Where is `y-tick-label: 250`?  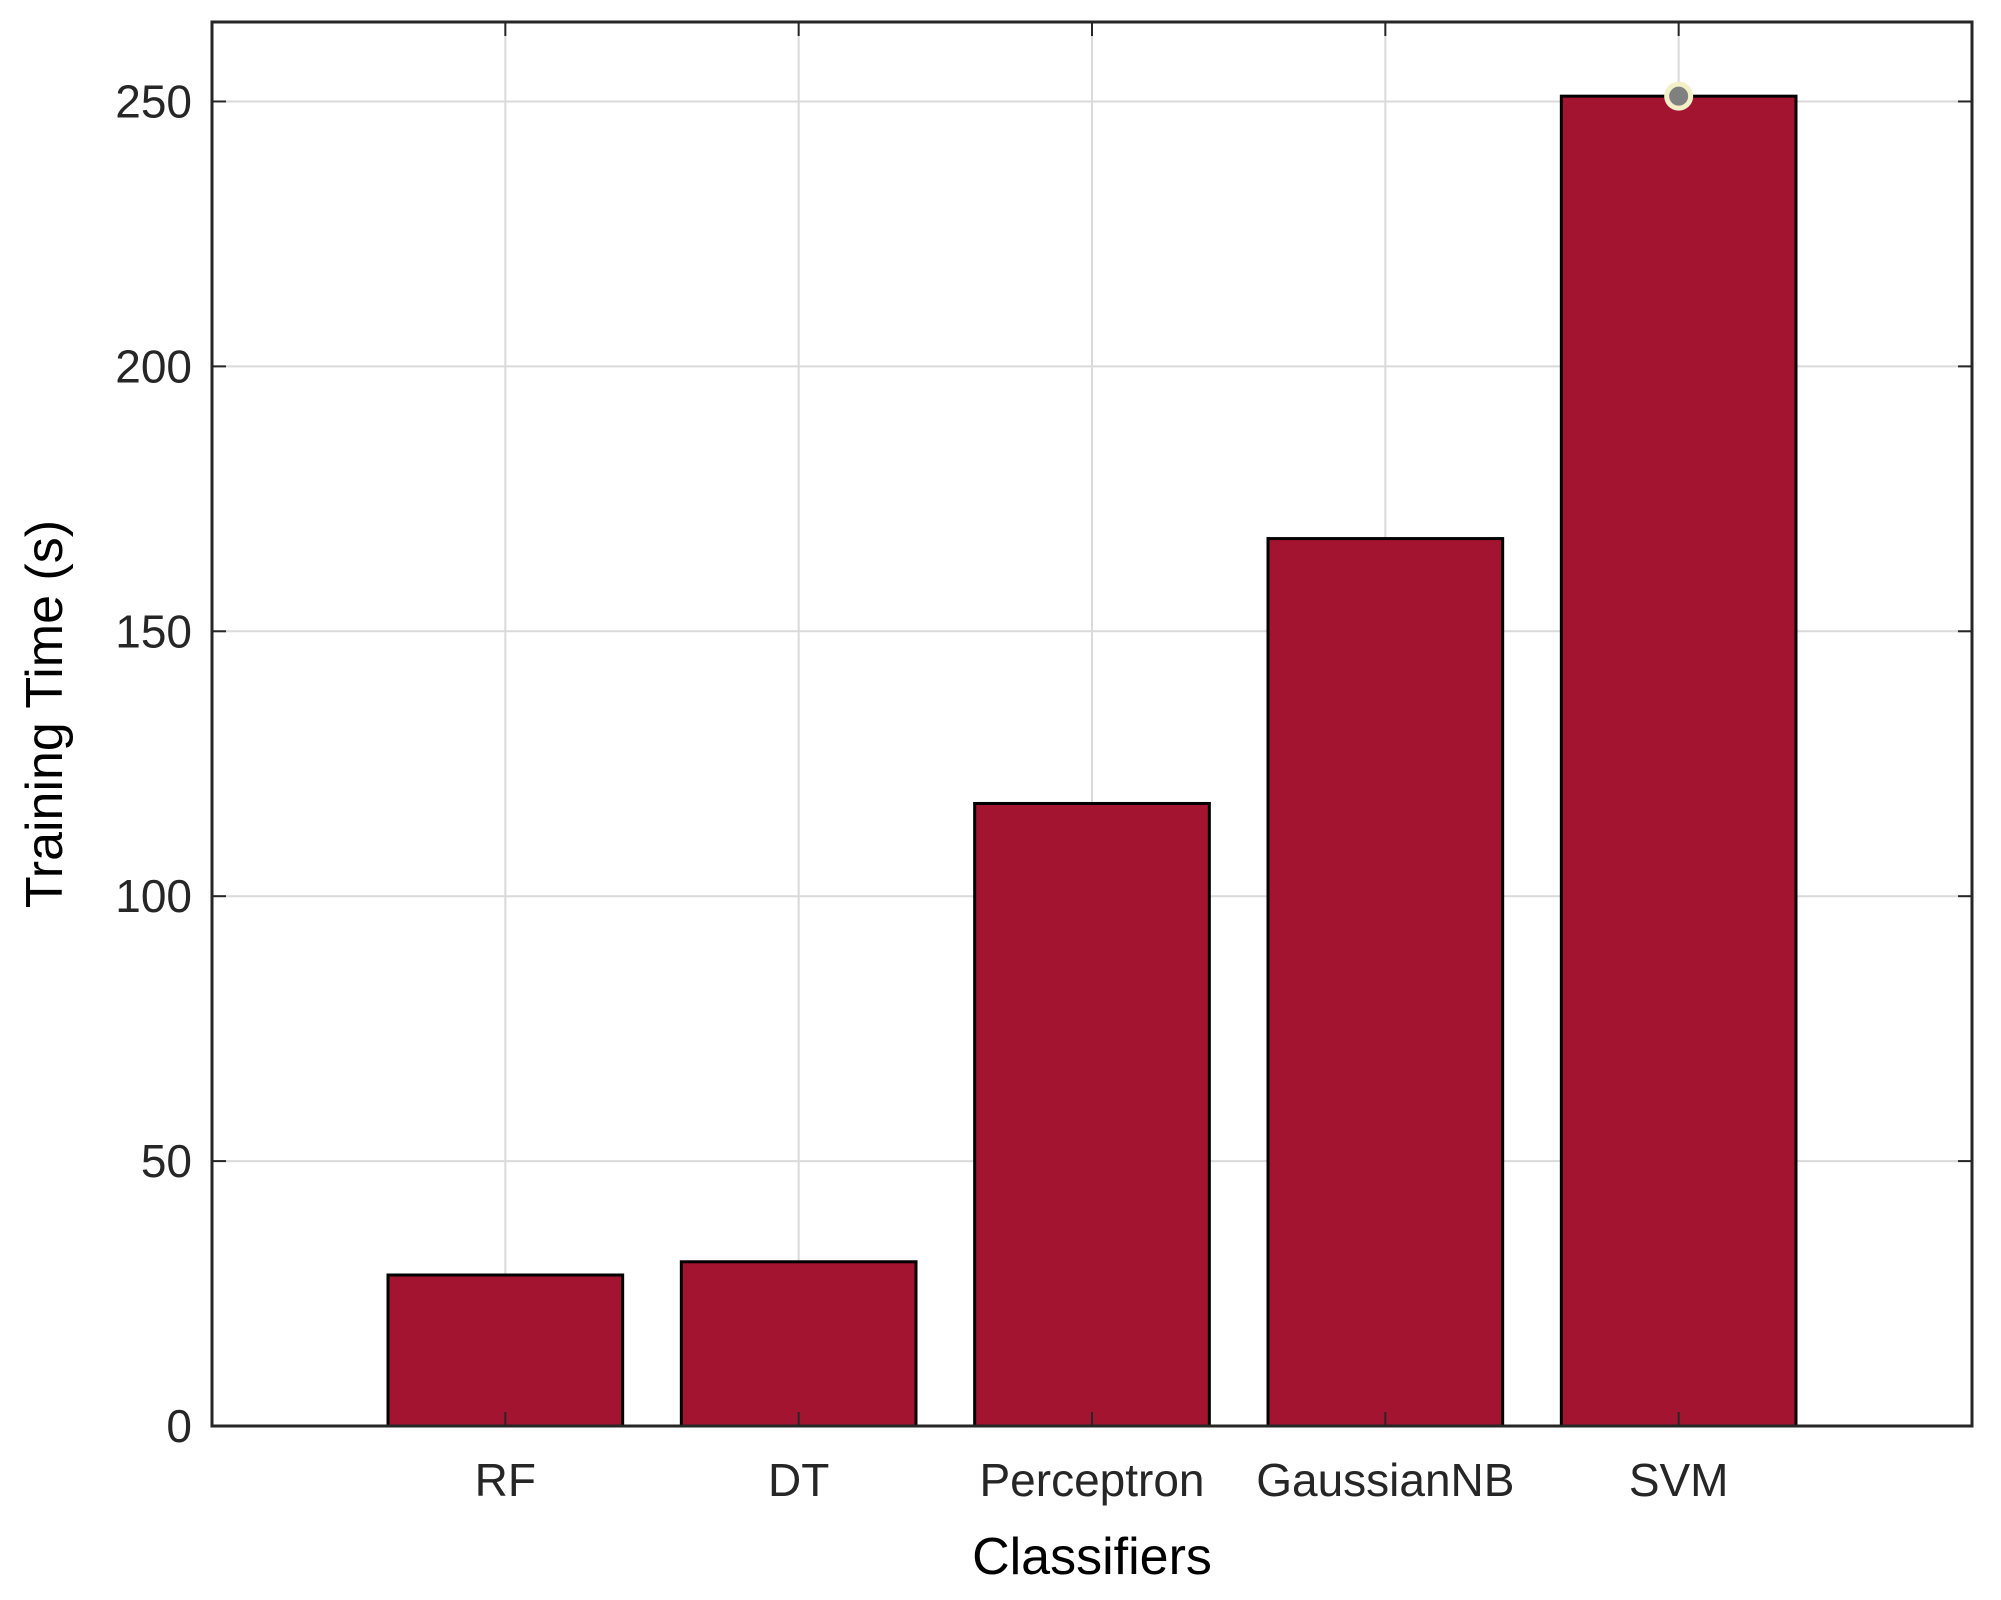 y-tick-label: 250 is located at coordinates (153, 101).